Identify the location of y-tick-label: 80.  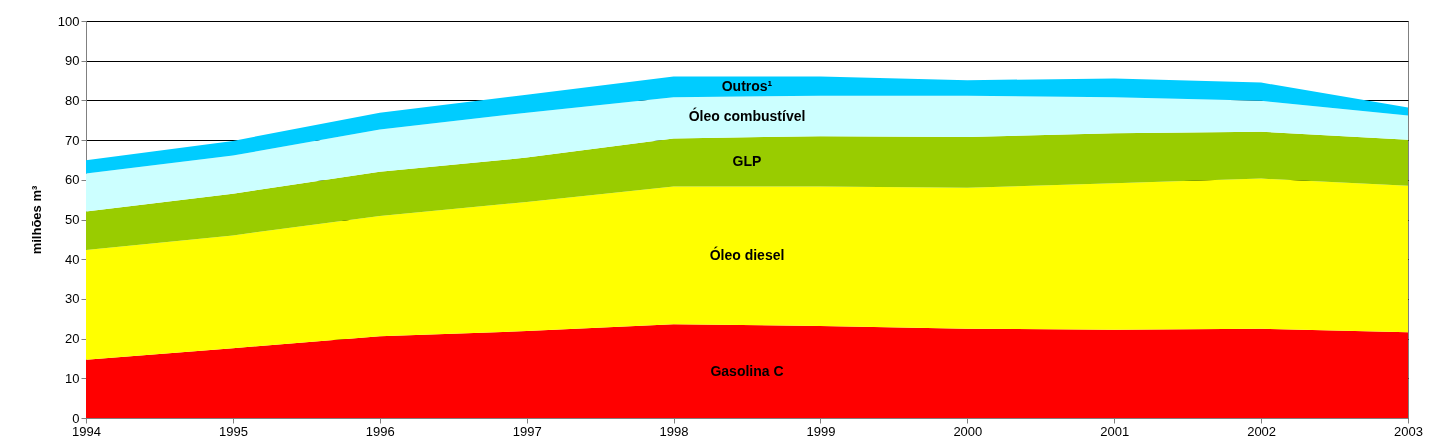
(72, 100).